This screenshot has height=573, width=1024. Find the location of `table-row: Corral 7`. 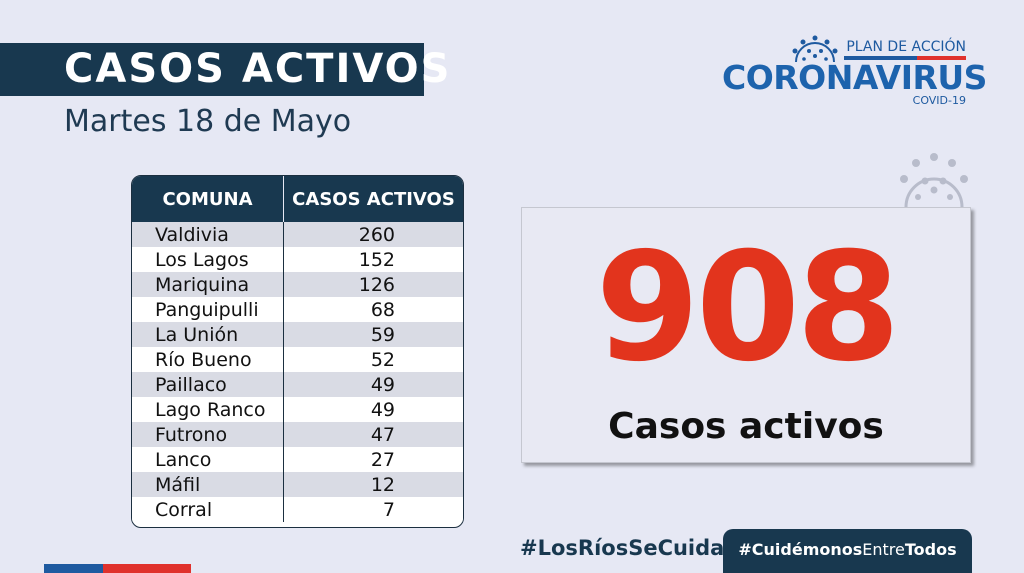

table-row: Corral 7 is located at coordinates (297, 509).